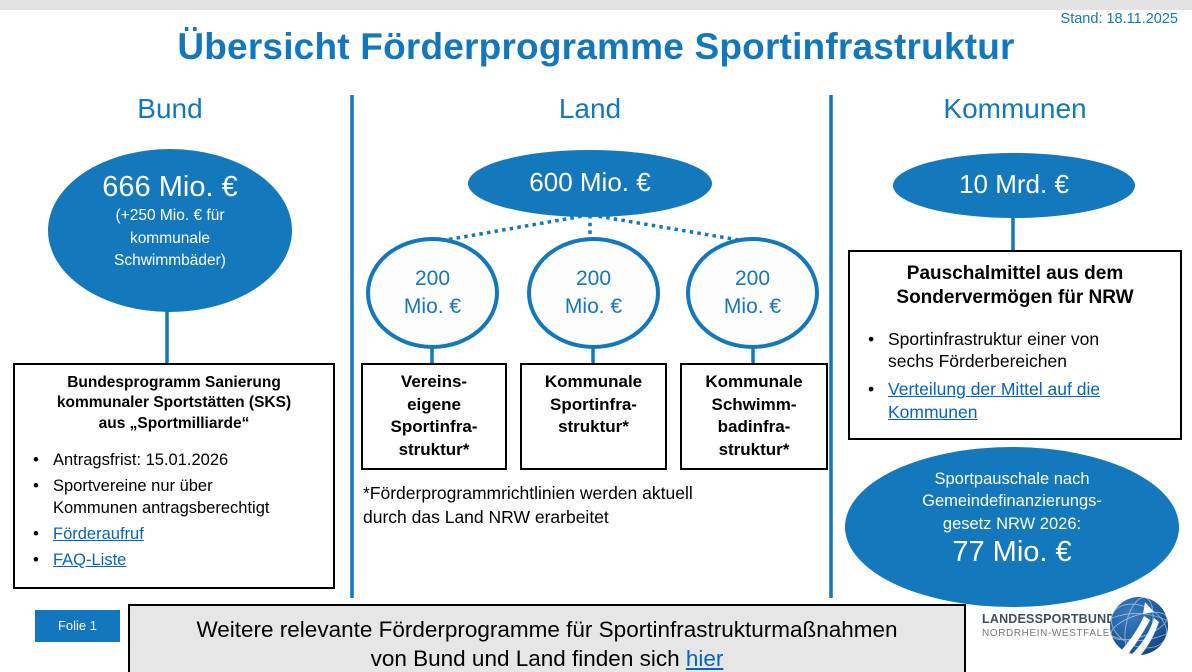 The height and width of the screenshot is (672, 1192). I want to click on land-amount-ellipse: 600 Mio. €, so click(590, 183).